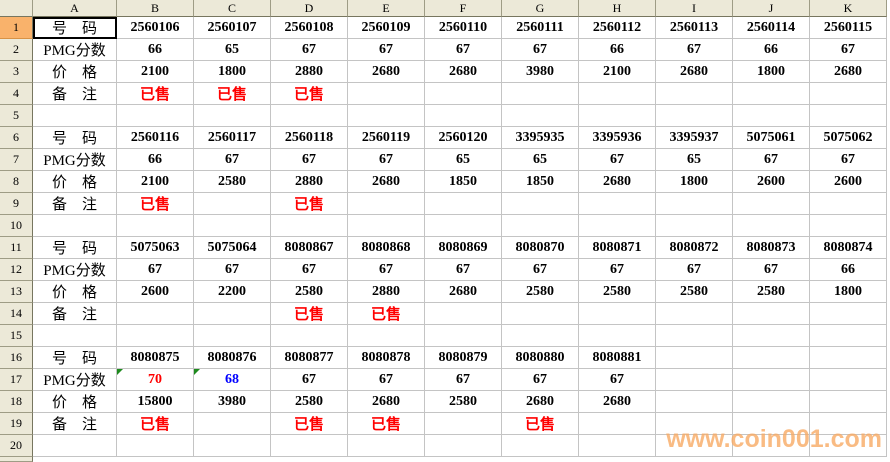 Image resolution: width=890 pixels, height=462 pixels. Describe the element at coordinates (848, 50) in the screenshot. I see `cell-K2: 67` at that location.